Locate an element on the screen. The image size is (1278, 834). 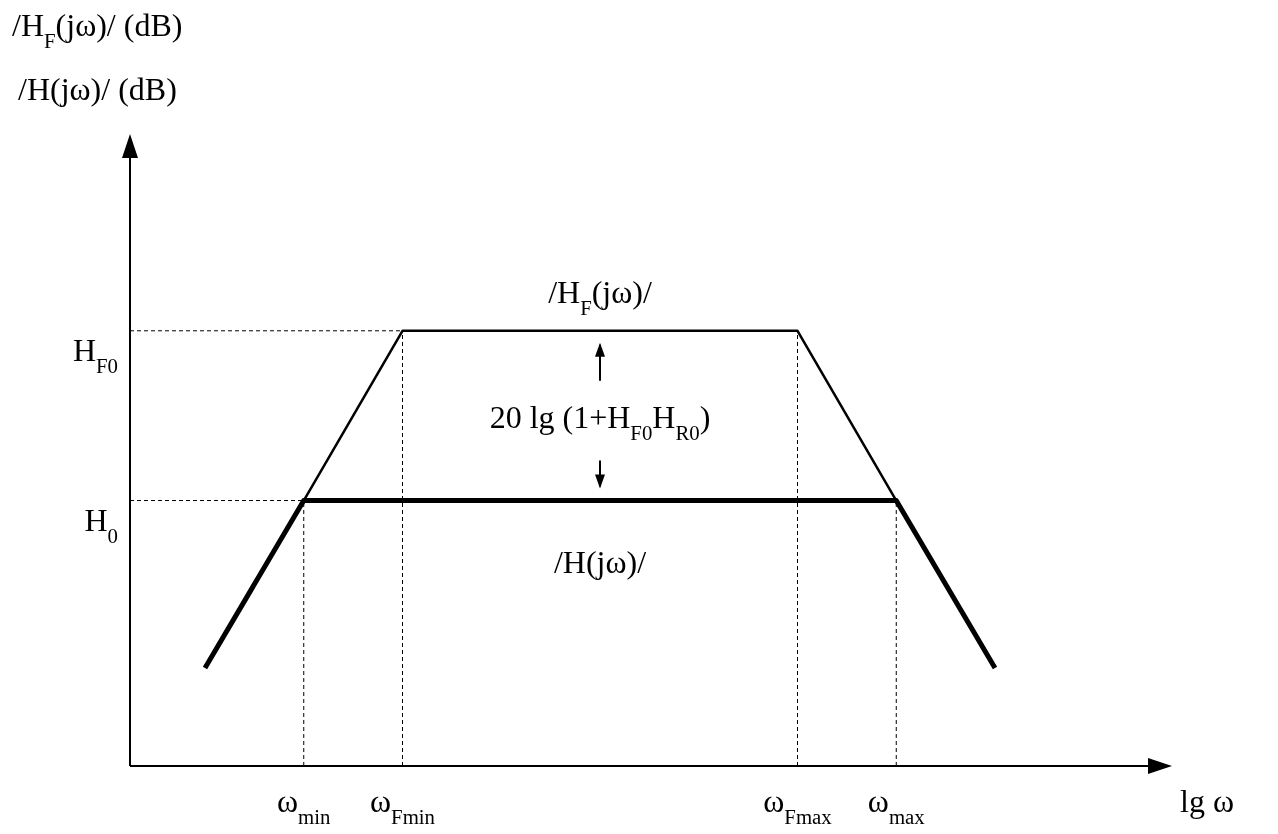
x-tick-label: ω$_{max}$ is located at coordinates (896, 805).